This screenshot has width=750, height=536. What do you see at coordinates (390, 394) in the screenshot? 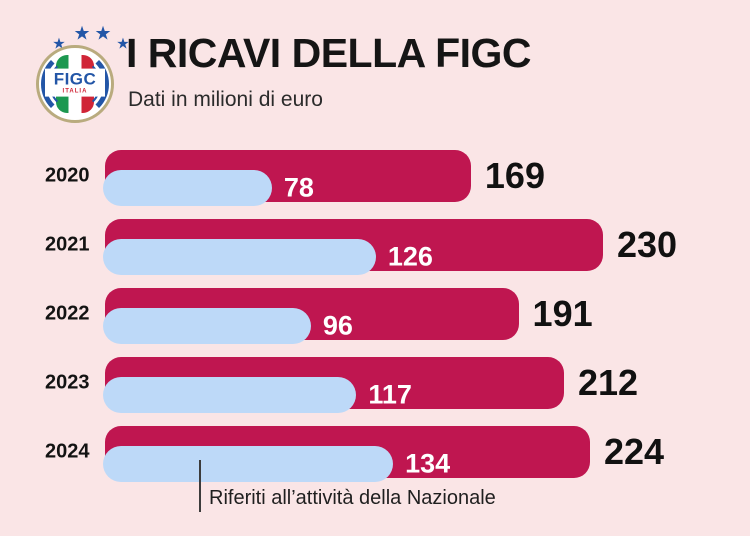
I see `partial-value-label: 117` at bounding box center [390, 394].